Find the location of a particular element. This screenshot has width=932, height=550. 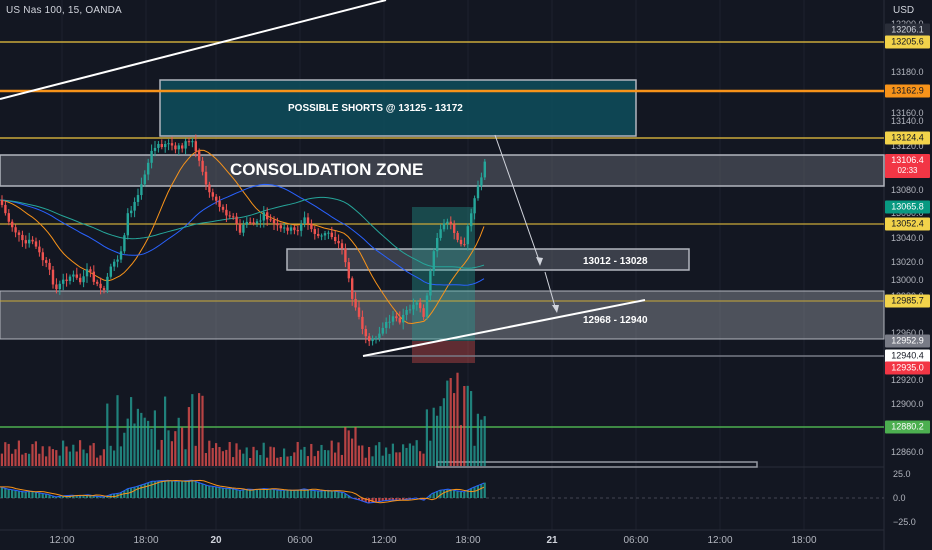

position-loss-box is located at coordinates (443, 352).